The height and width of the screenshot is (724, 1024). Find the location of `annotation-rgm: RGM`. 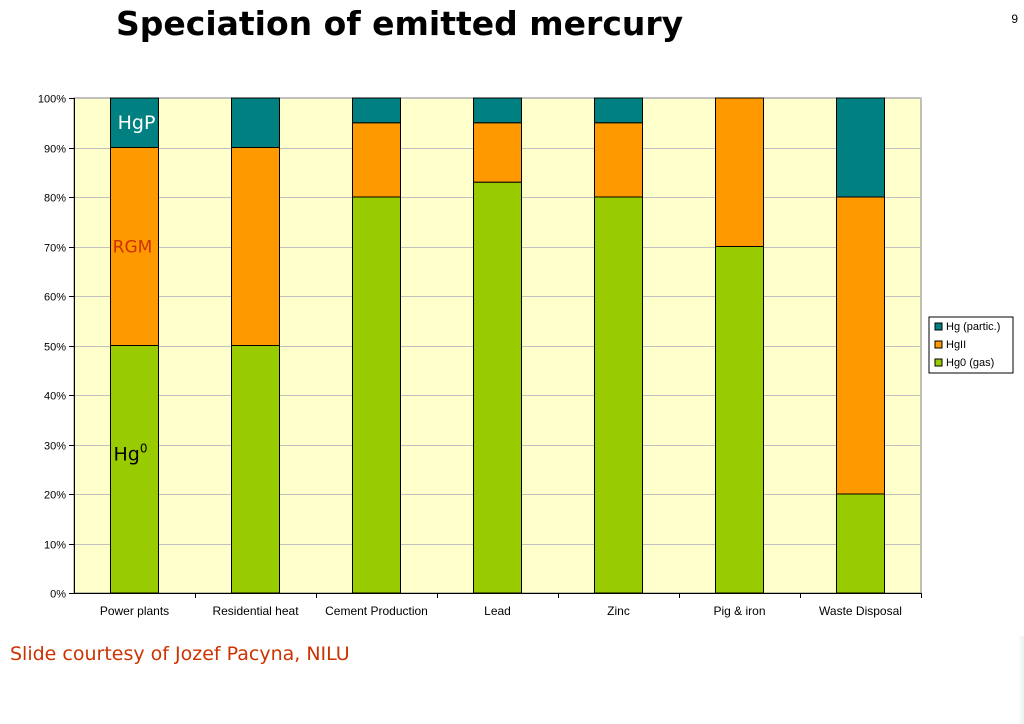

annotation-rgm: RGM is located at coordinates (133, 248).